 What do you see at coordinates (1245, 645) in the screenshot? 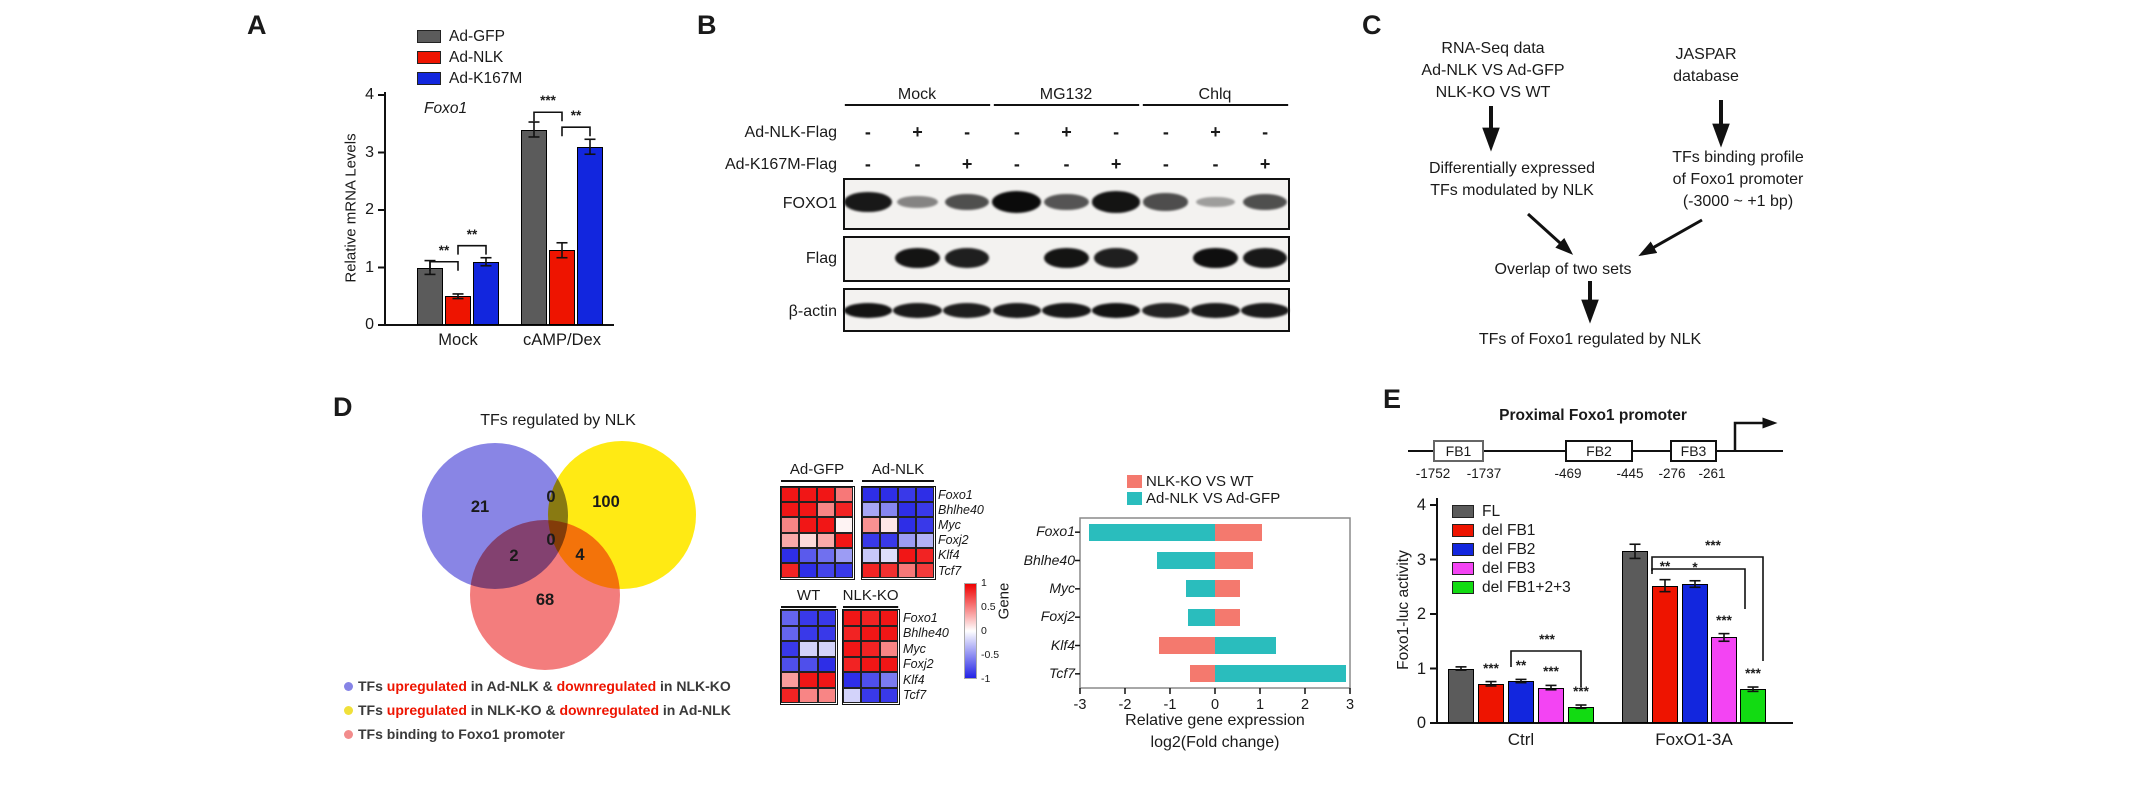
I see `hbar-Ad-NLK VS Ad-GFP-Klf4` at bounding box center [1245, 645].